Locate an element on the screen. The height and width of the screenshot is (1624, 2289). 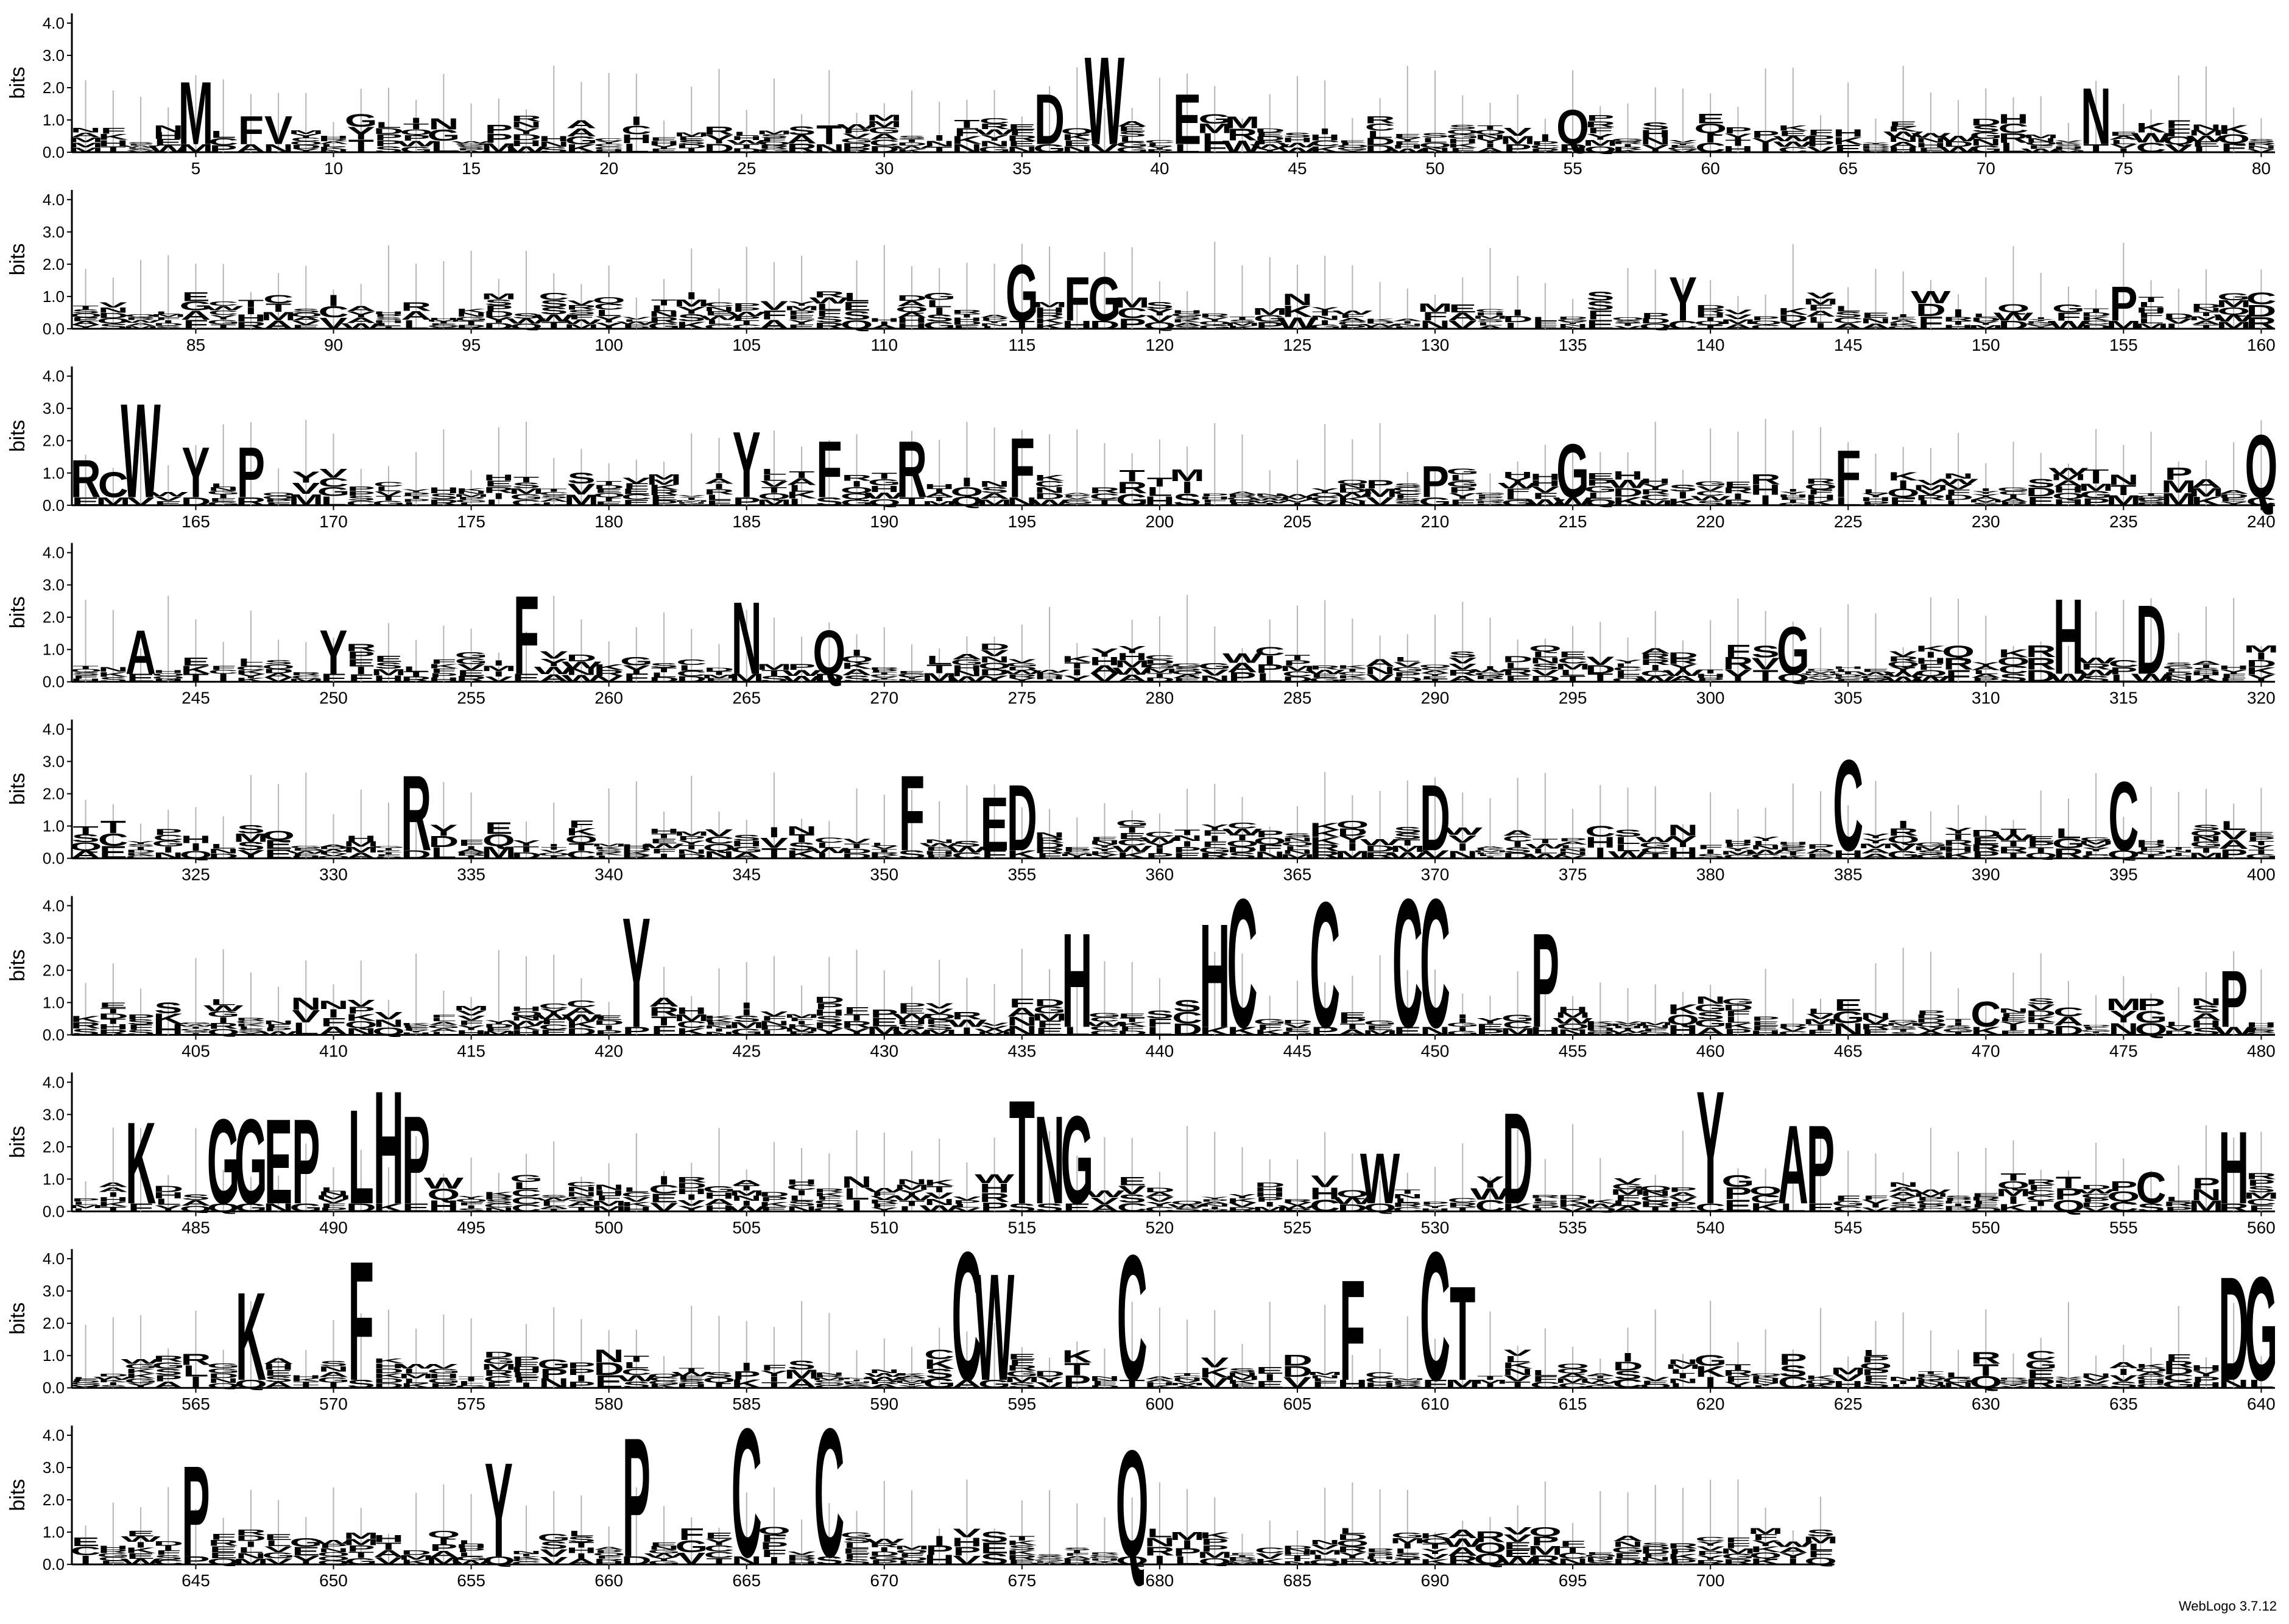
residue-letter: K is located at coordinates (444, 666).